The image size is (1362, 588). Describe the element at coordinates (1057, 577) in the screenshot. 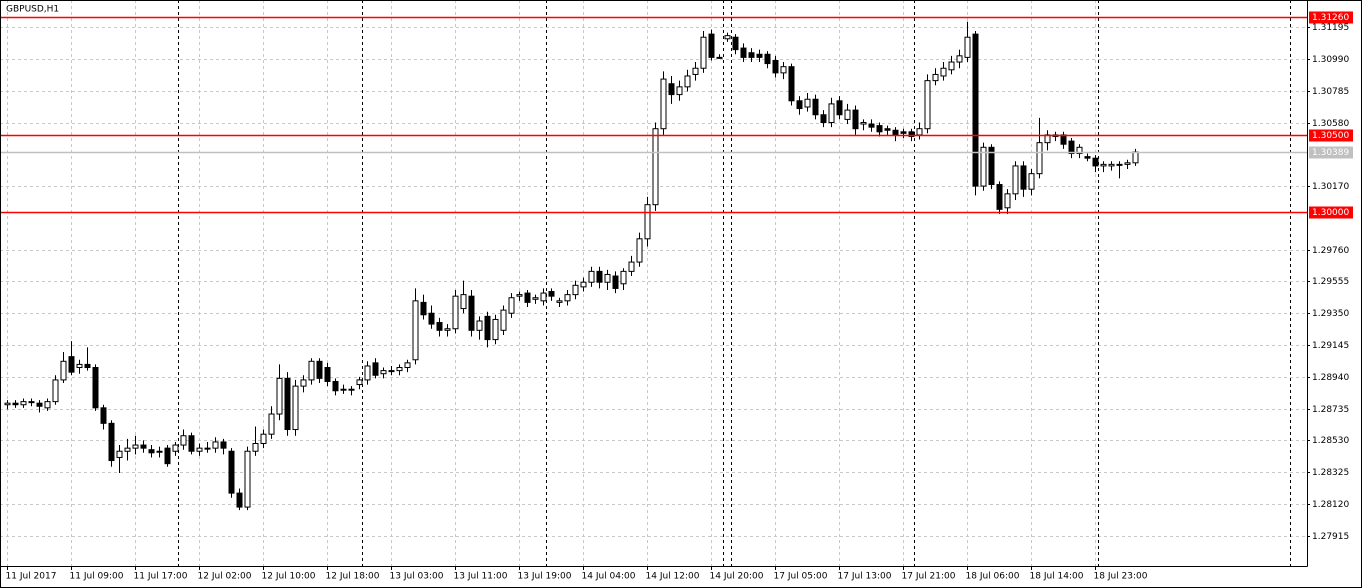

I see `x-tick-label: 18 Jul 14:00` at that location.